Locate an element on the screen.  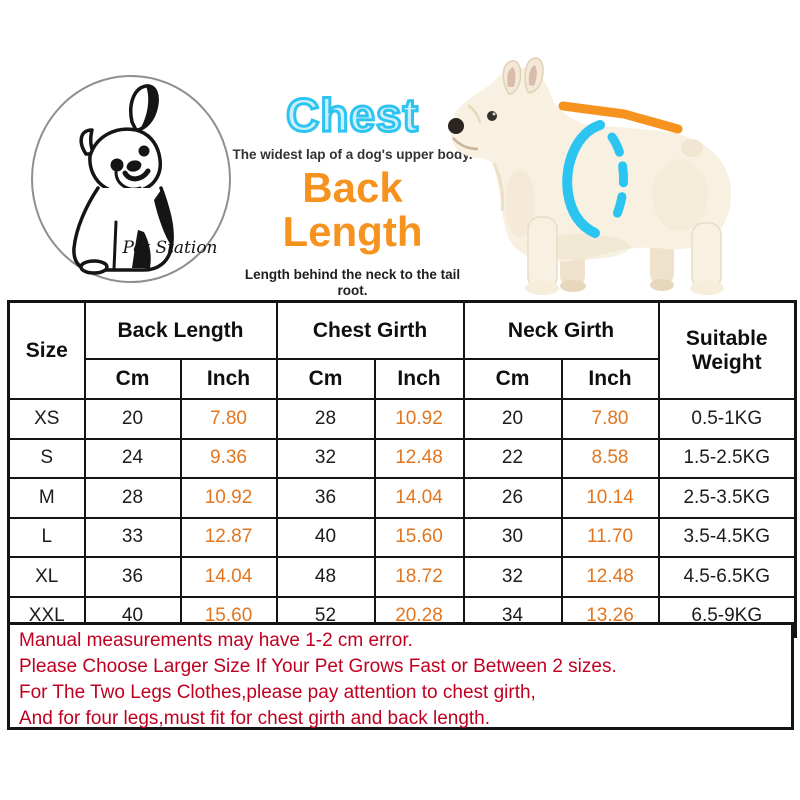
weight-value: 0.5-1KG is located at coordinates (727, 419).